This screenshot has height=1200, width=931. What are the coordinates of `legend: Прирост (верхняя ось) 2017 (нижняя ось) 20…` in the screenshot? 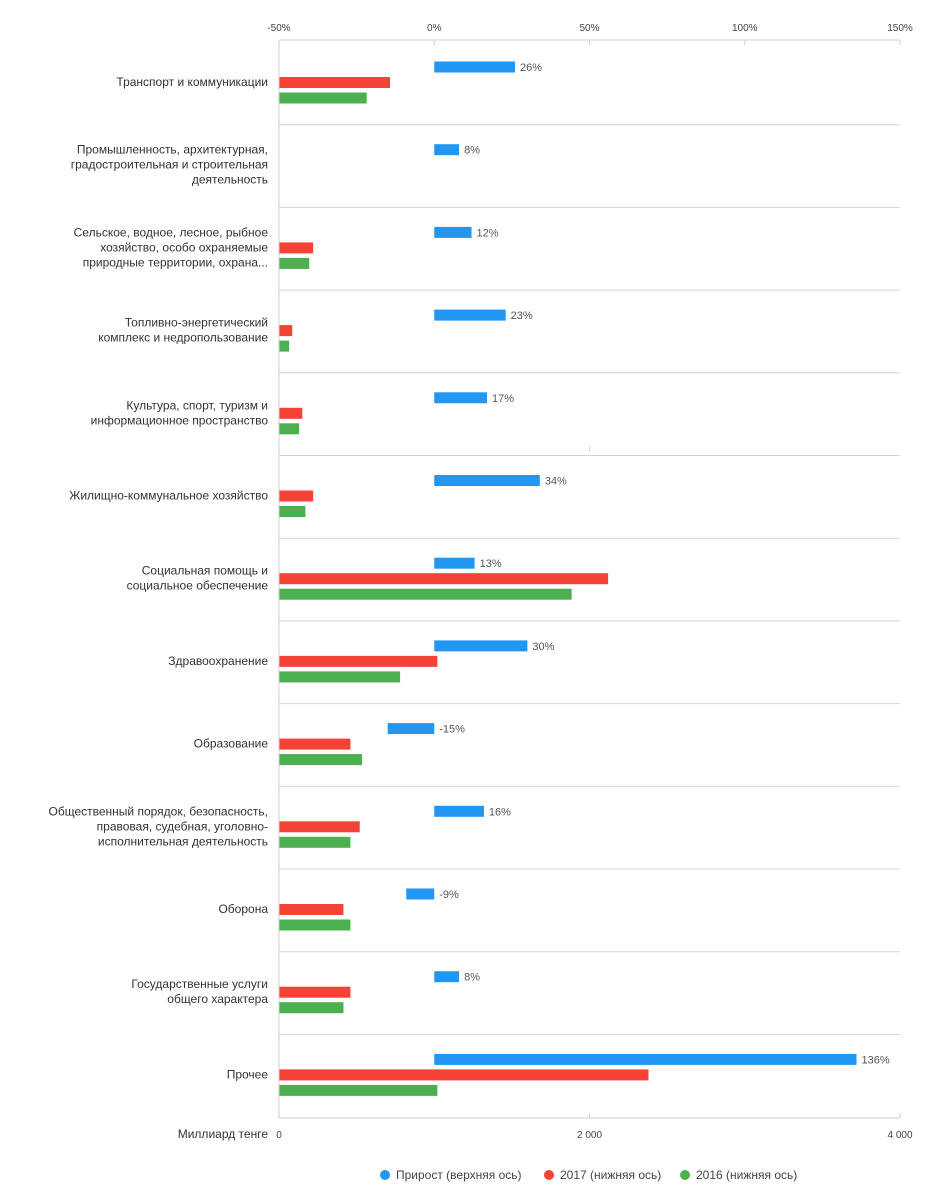 It's located at (588, 1175).